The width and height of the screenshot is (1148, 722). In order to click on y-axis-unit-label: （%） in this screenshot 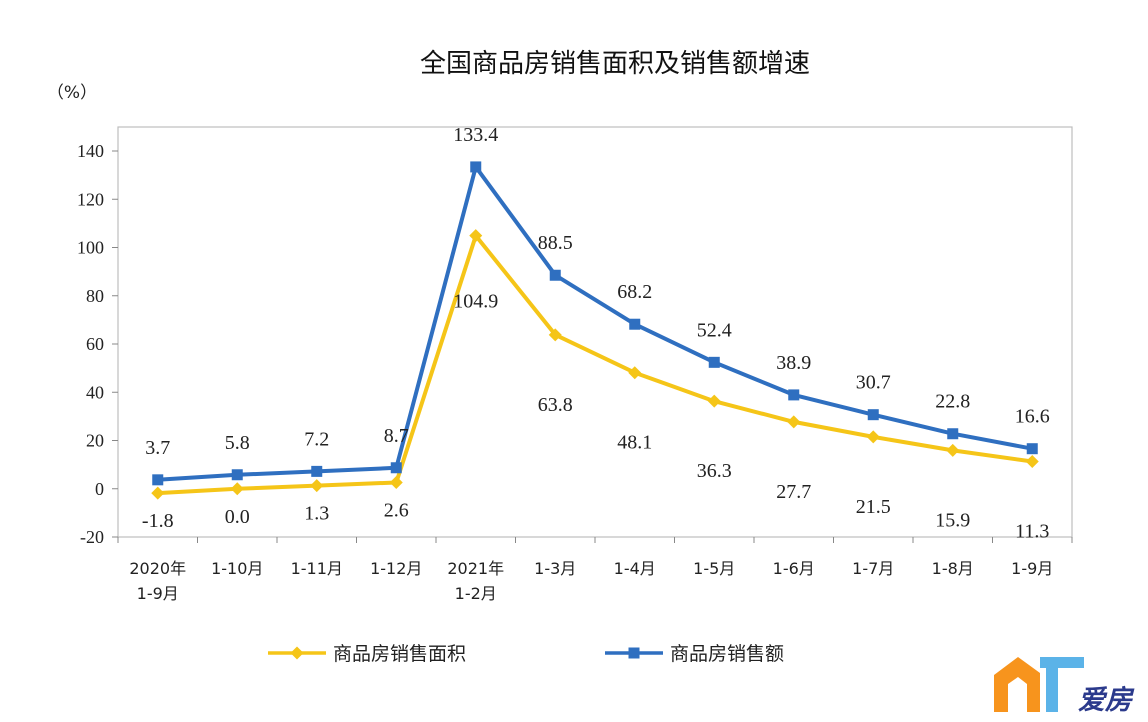, I will do `click(72, 93)`.